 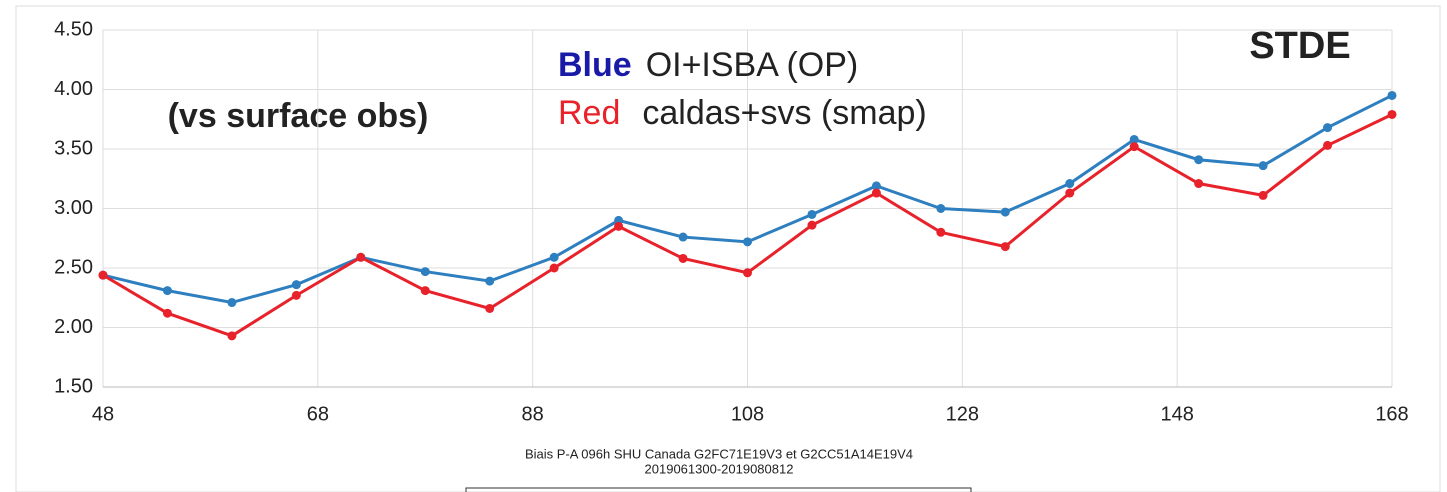 What do you see at coordinates (718, 489) in the screenshot?
I see `legend-box-partial` at bounding box center [718, 489].